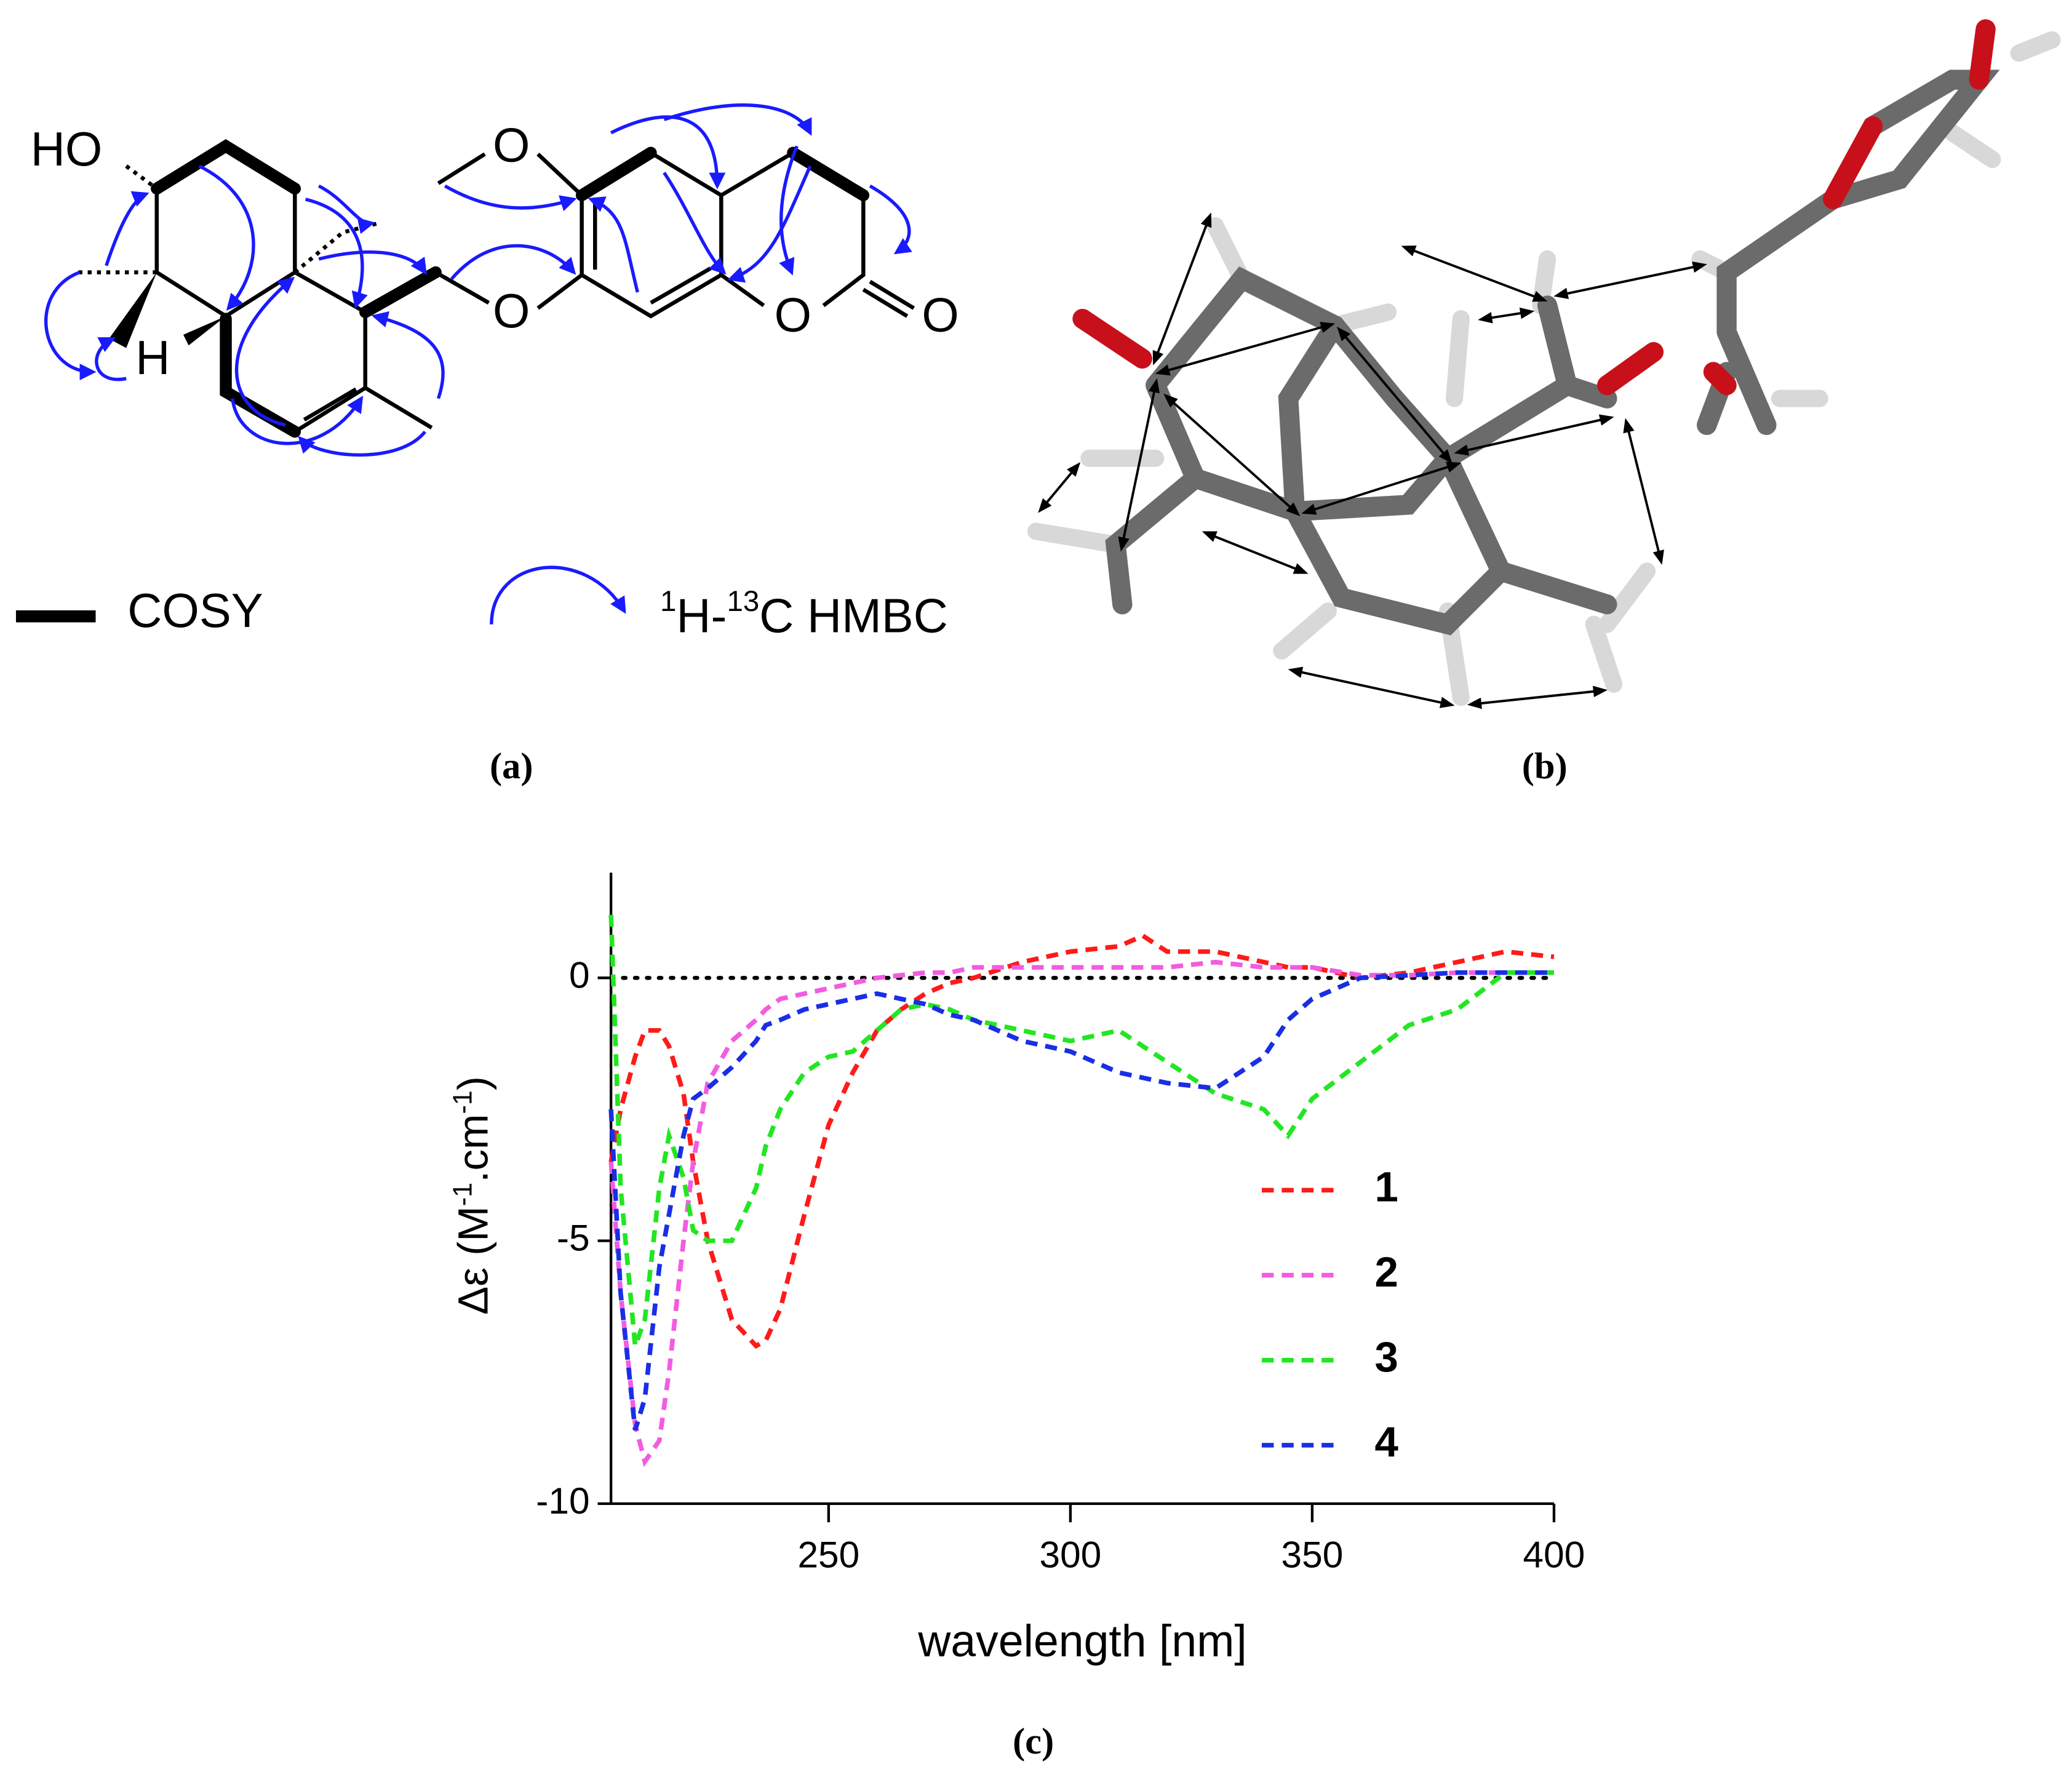 This screenshot has width=2072, height=1772. Describe the element at coordinates (1033, 1742) in the screenshot. I see `panel-label: (c)` at that location.